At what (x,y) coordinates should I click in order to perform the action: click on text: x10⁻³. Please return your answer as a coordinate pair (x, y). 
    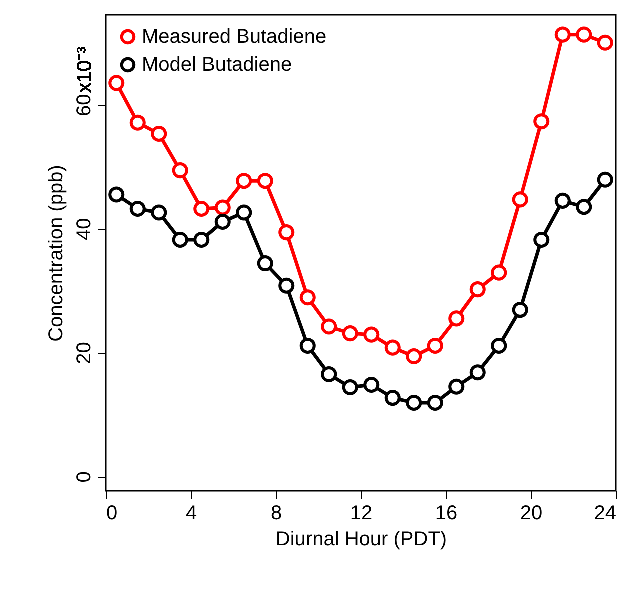
    Looking at the image, I should click on (85, 69).